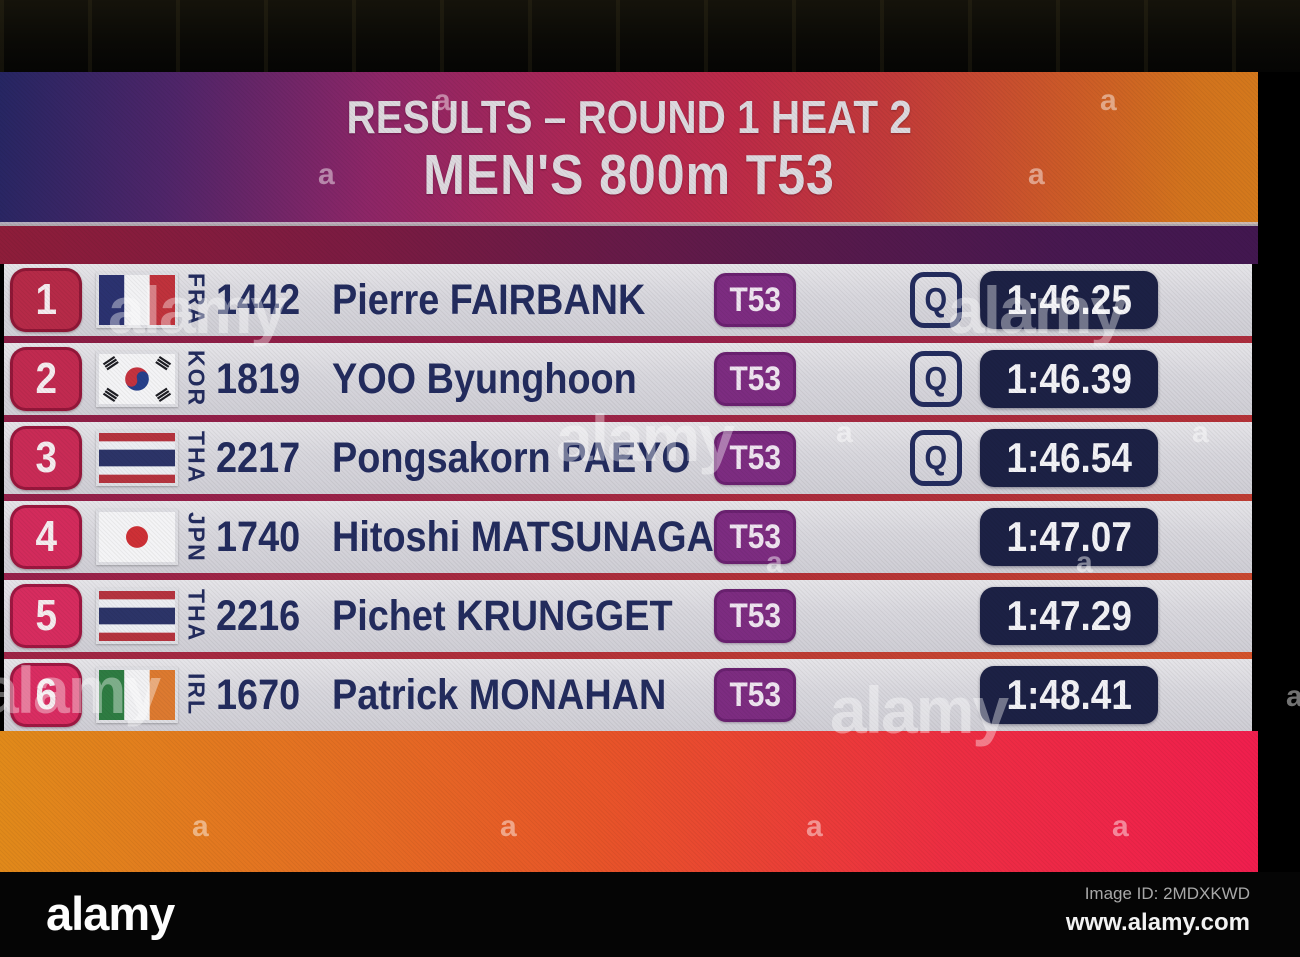 The height and width of the screenshot is (957, 1300). Describe the element at coordinates (629, 245) in the screenshot. I see `header-strip` at that location.